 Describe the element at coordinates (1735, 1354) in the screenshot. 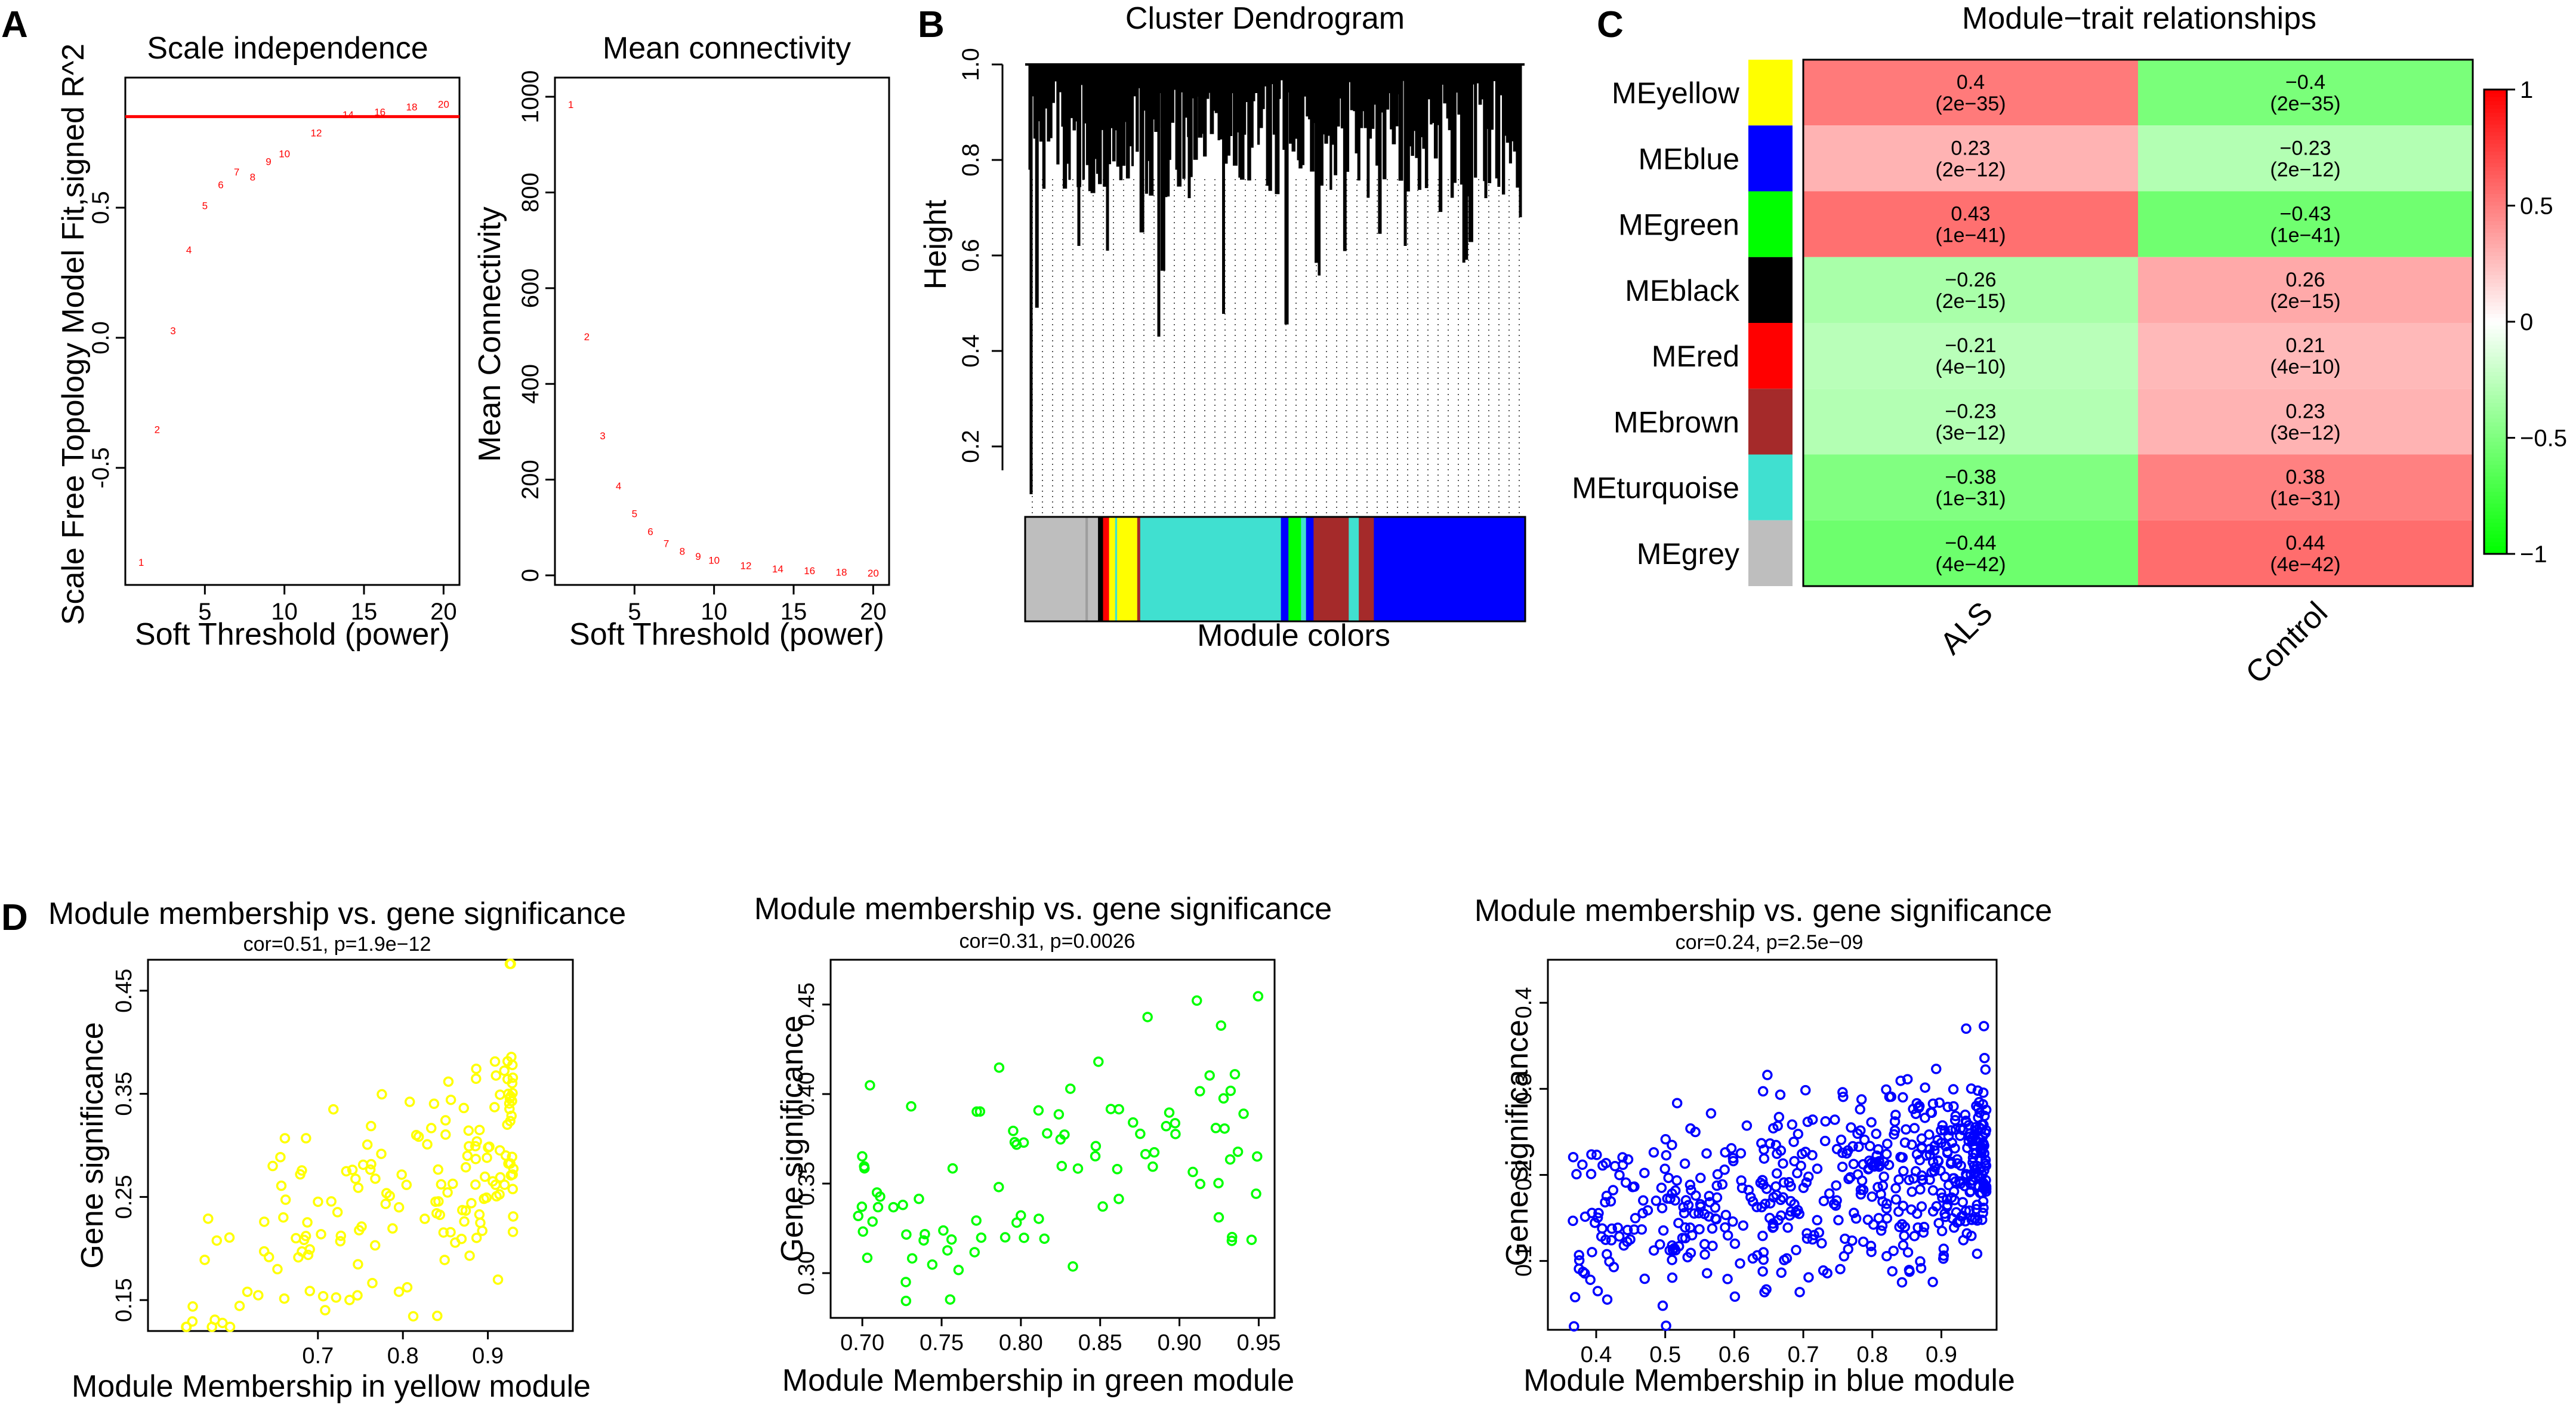

I see `blue-x-tick-label: 0.6` at that location.